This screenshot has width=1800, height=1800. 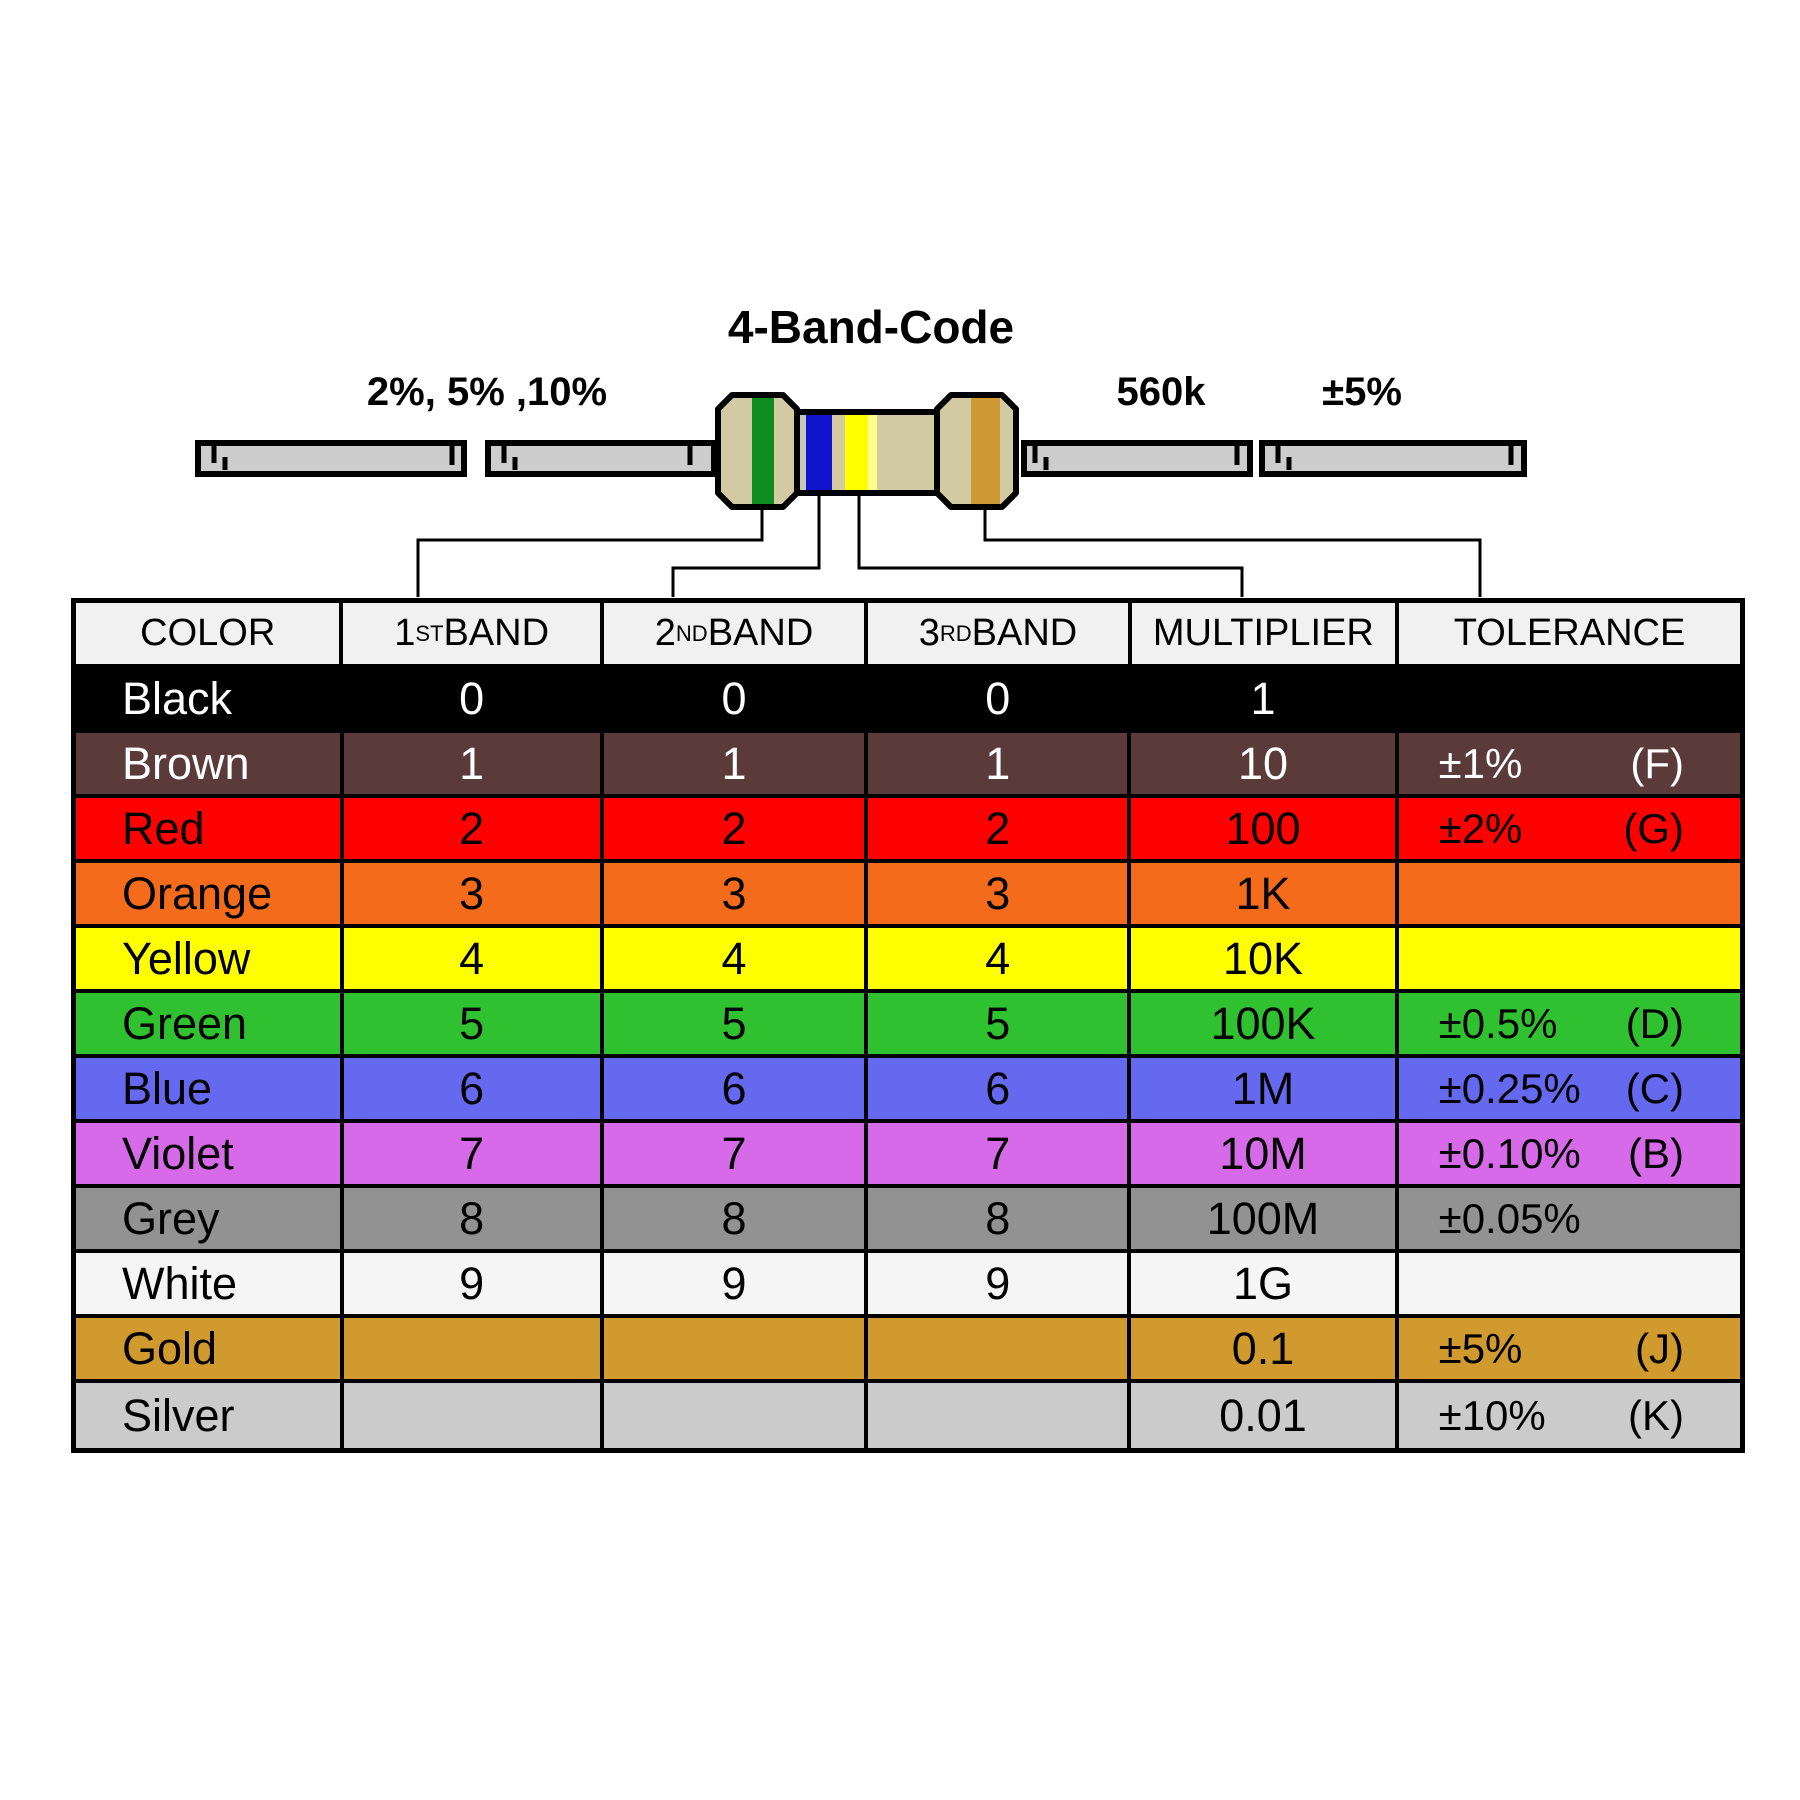 What do you see at coordinates (1509, 1153) in the screenshot?
I see `tolerance-value: ±0.10%` at bounding box center [1509, 1153].